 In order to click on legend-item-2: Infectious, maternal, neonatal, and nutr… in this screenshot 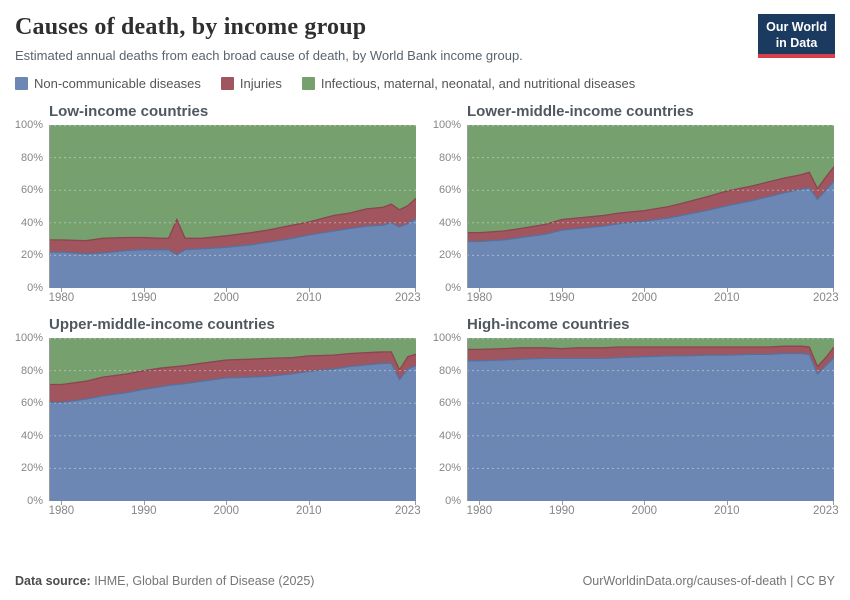, I will do `click(468, 83)`.